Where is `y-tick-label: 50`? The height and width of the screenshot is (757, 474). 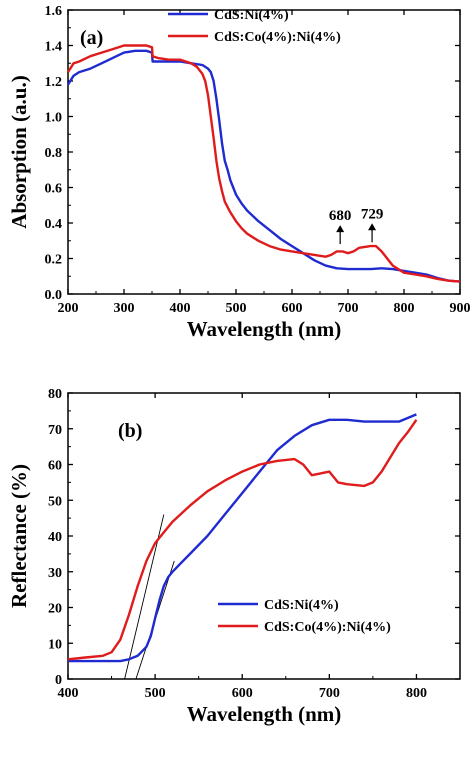
y-tick-label: 50 is located at coordinates (55, 501).